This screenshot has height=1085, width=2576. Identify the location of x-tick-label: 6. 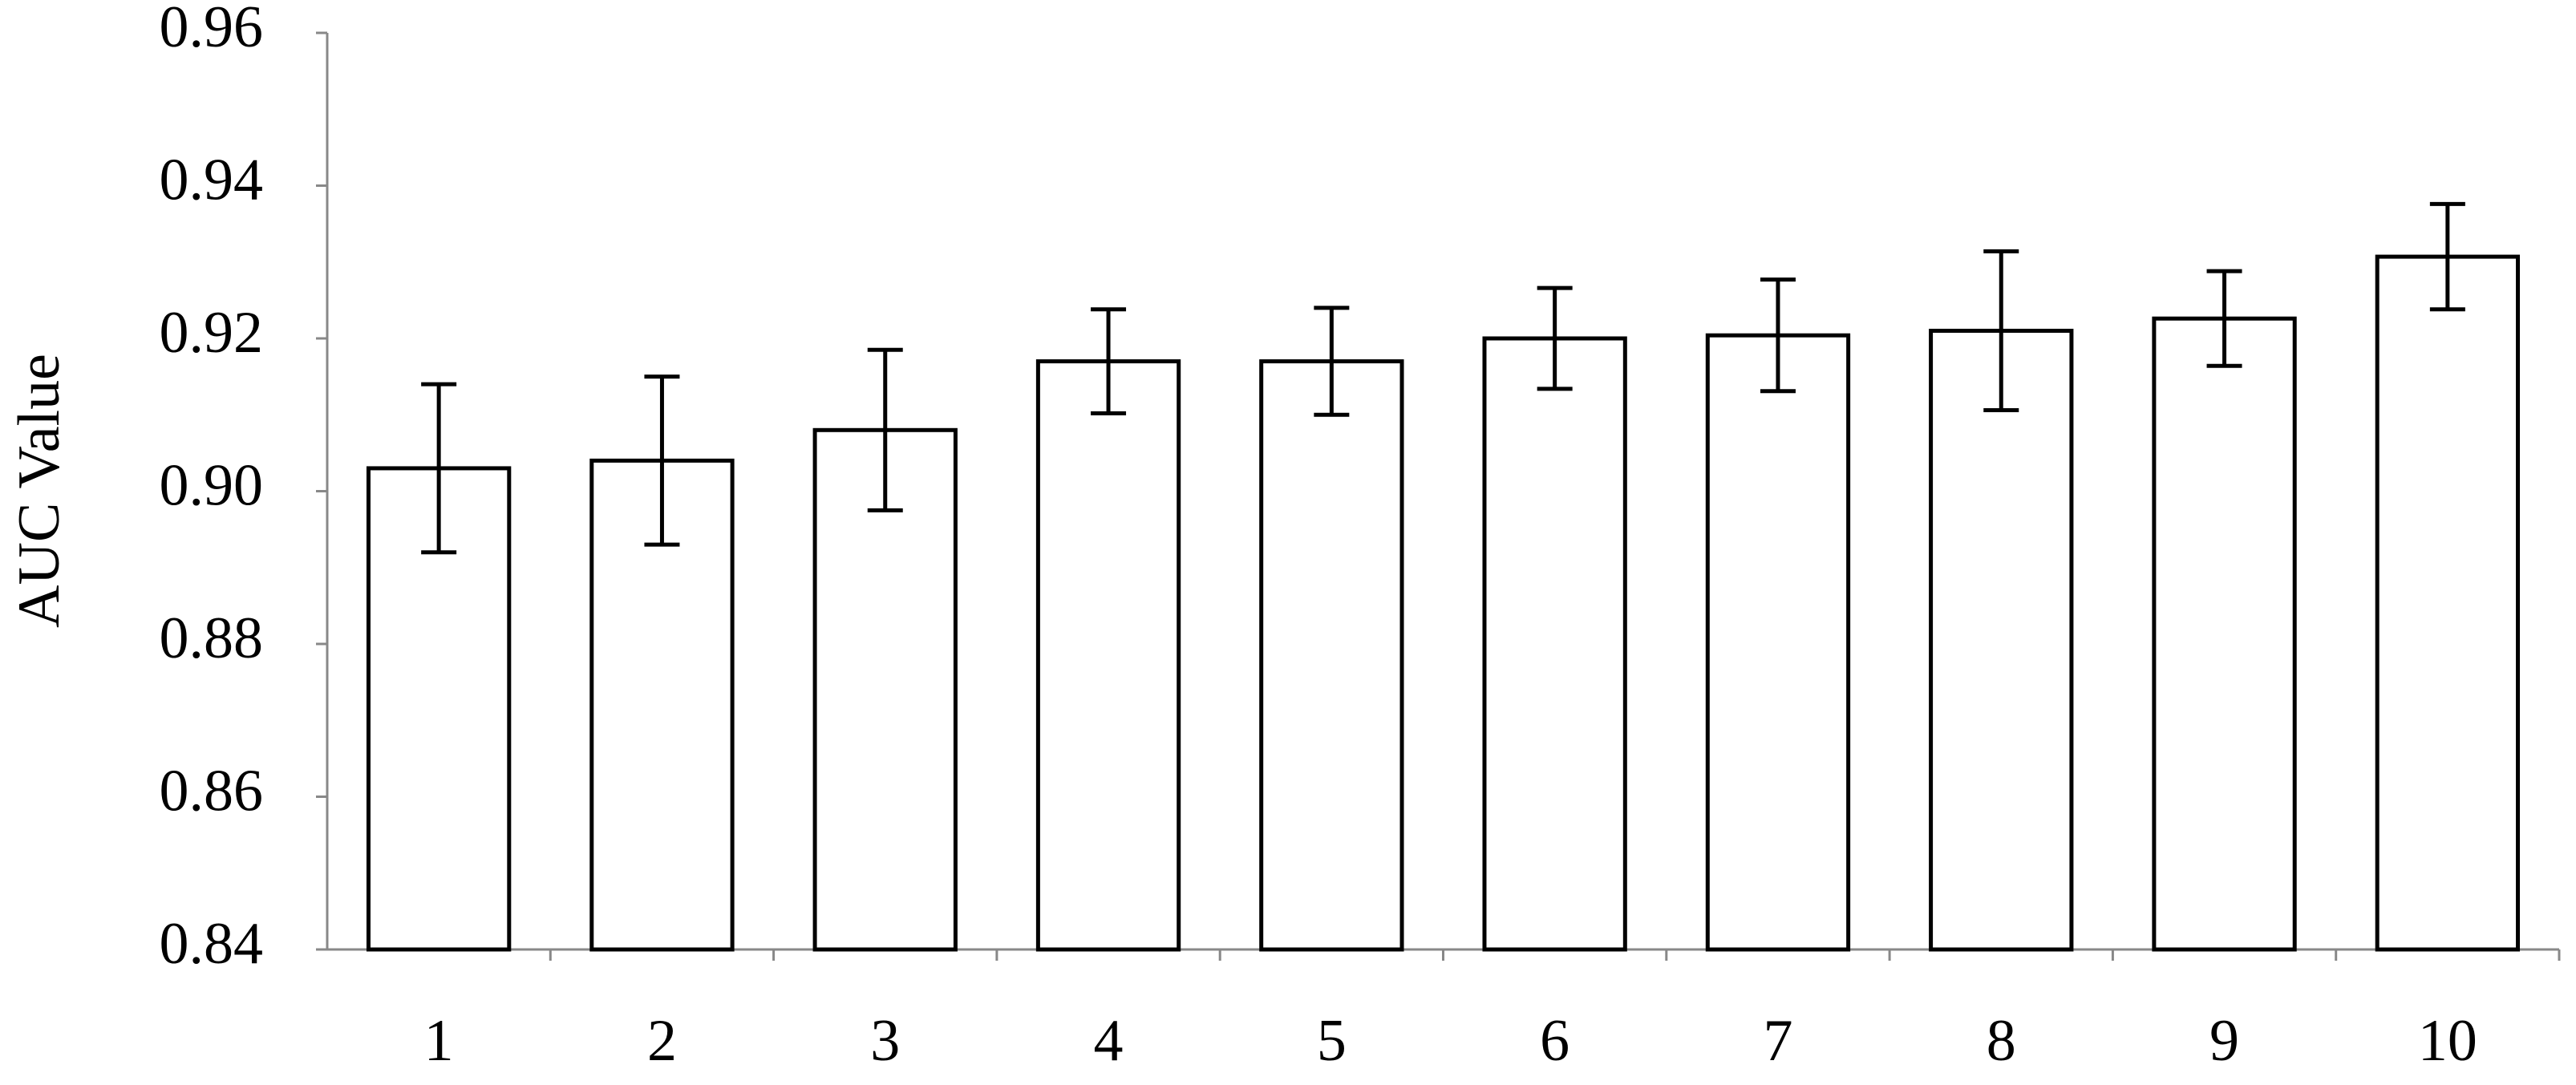
(1554, 1041).